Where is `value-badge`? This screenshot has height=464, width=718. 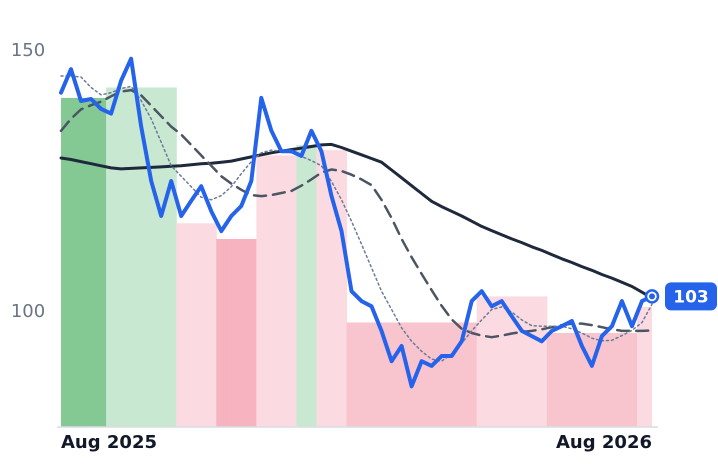
value-badge is located at coordinates (691, 296).